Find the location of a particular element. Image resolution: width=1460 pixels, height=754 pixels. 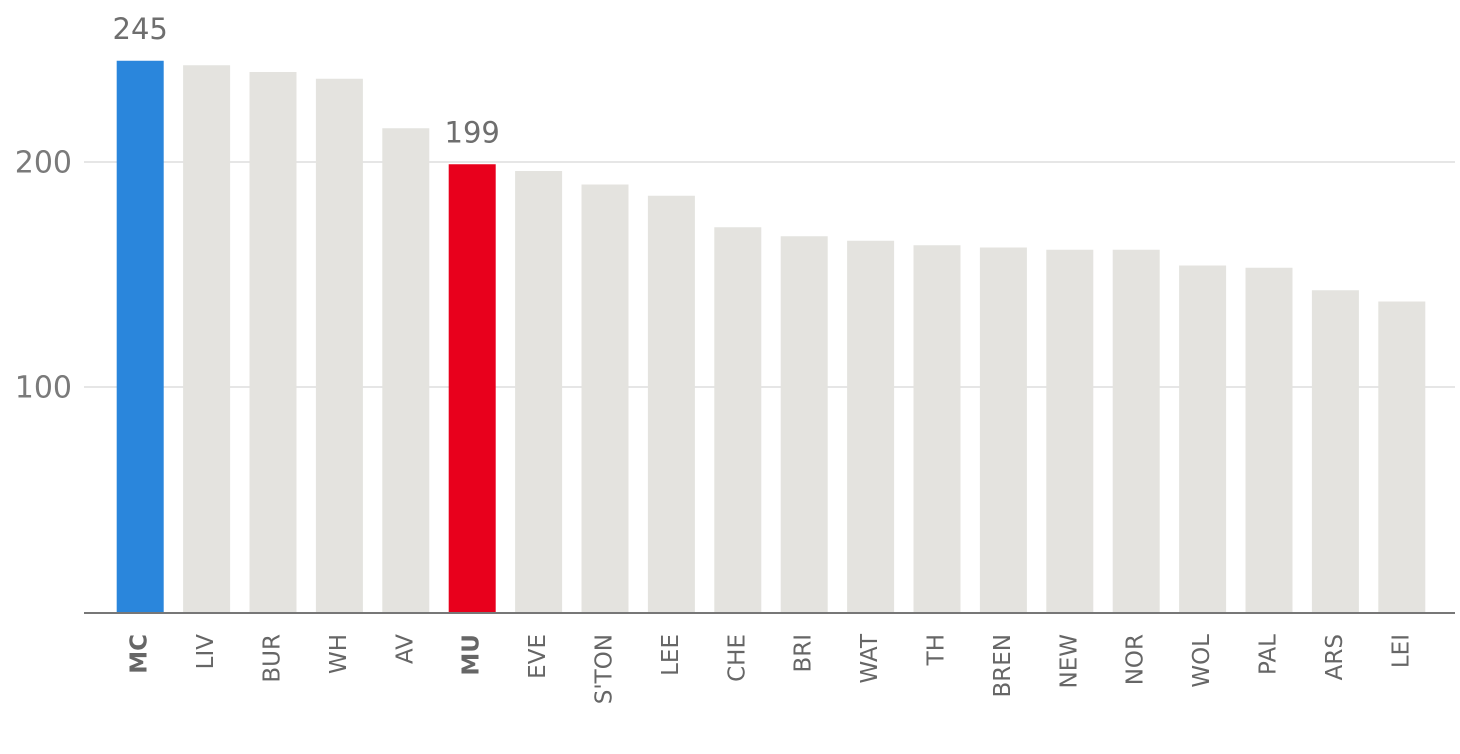

x-tick-label: BUR is located at coordinates (273, 658).